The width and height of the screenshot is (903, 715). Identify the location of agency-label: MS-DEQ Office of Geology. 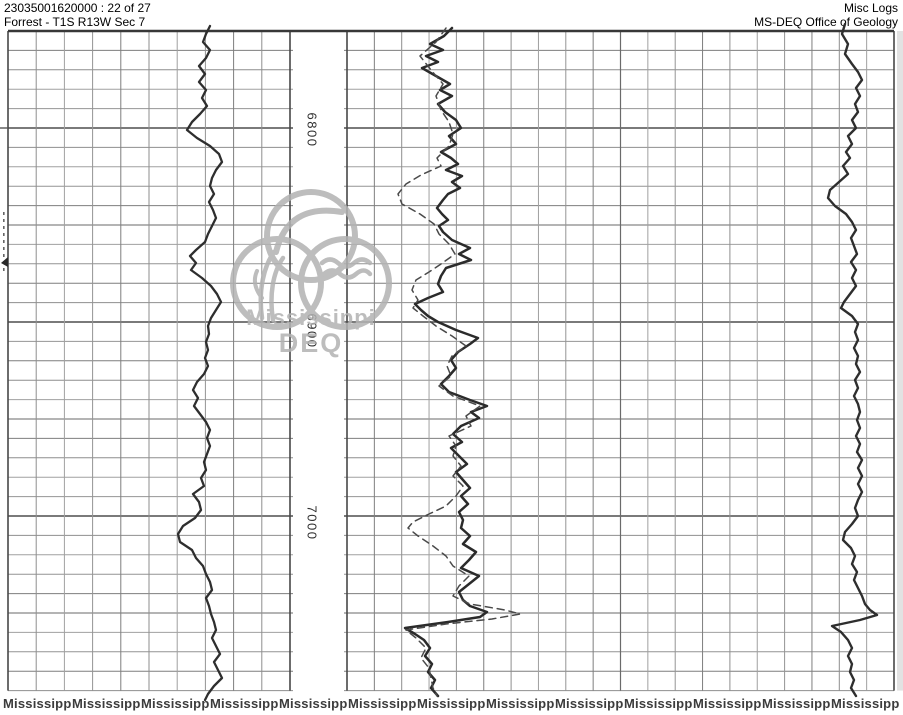
(826, 22).